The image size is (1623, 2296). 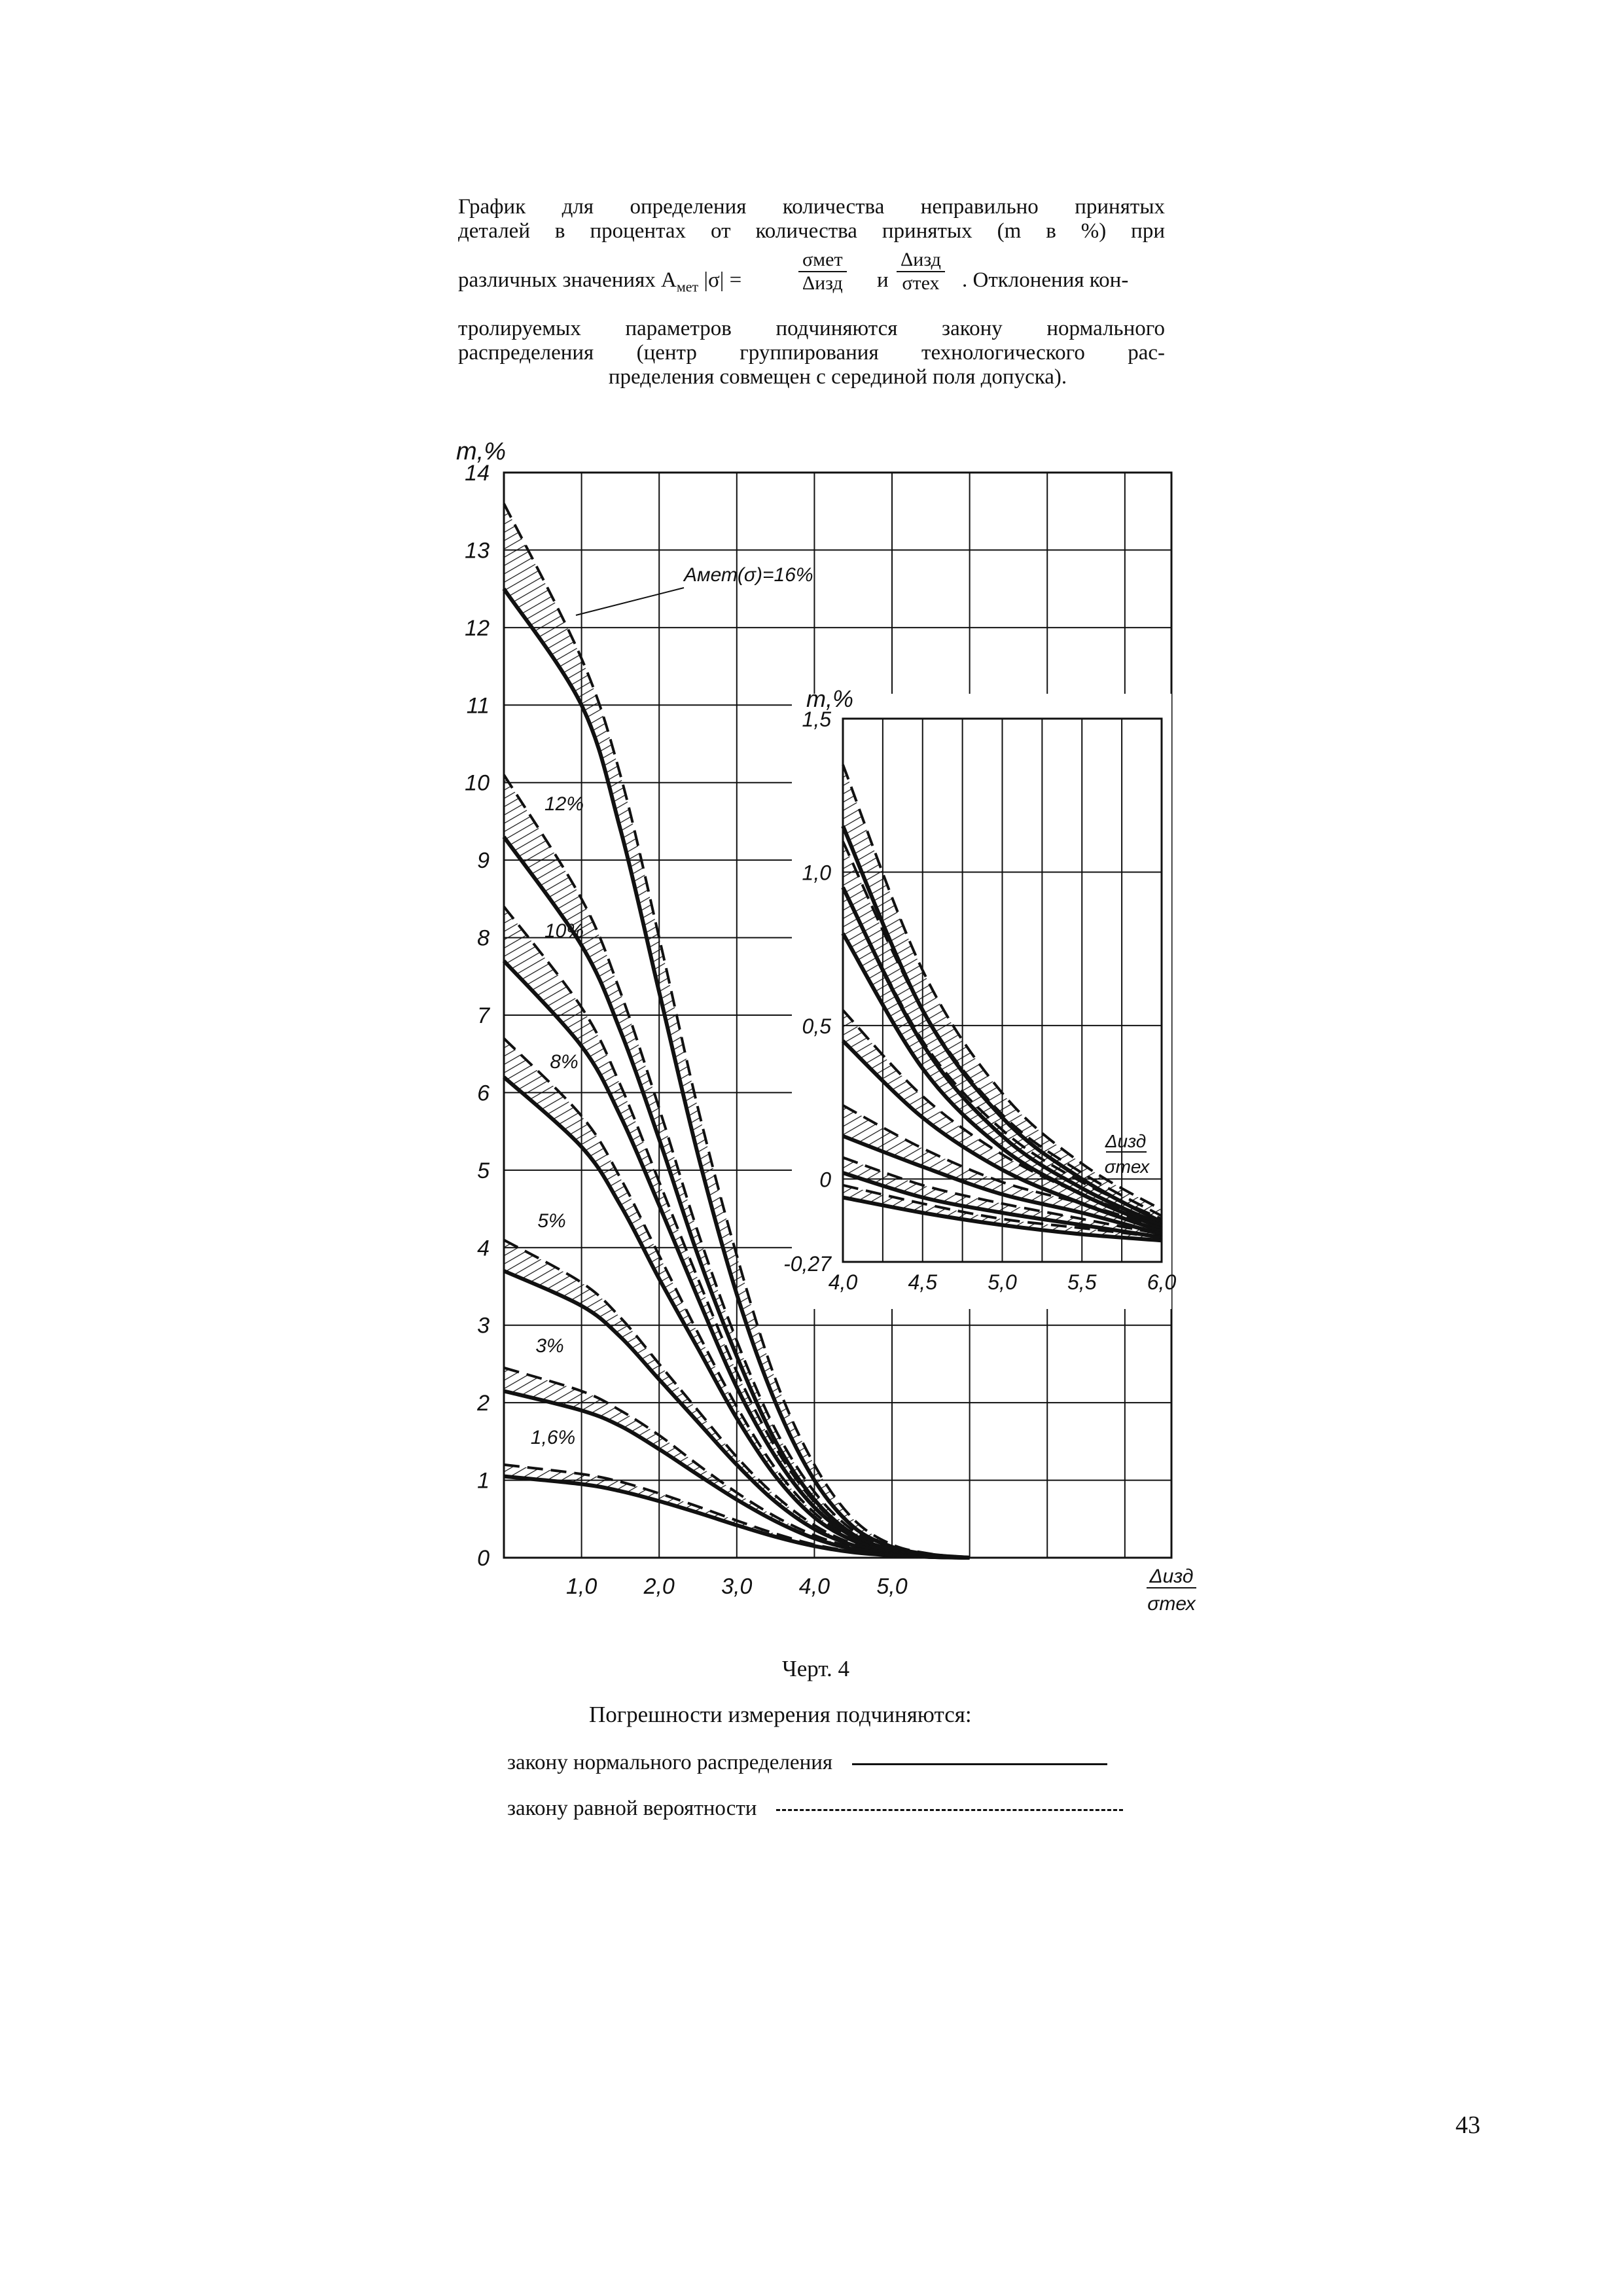 I want to click on main-x-tick-label: 3,0, so click(x=737, y=1586).